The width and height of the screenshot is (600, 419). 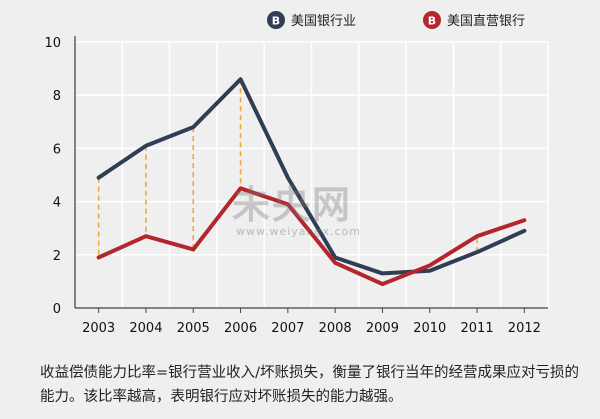 What do you see at coordinates (323, 21) in the screenshot?
I see `legend-label: 美国银行业` at bounding box center [323, 21].